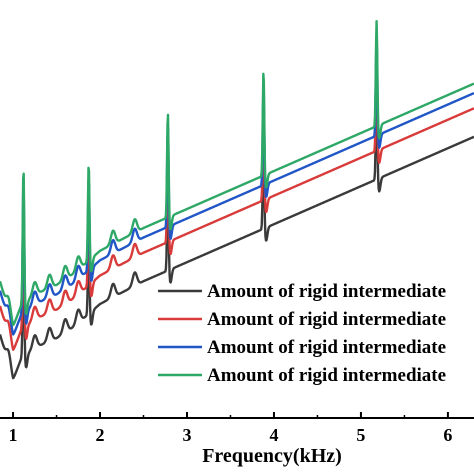 The height and width of the screenshot is (474, 474). What do you see at coordinates (326, 291) in the screenshot?
I see `legend-label-1: Amount of rigid intermediate` at bounding box center [326, 291].